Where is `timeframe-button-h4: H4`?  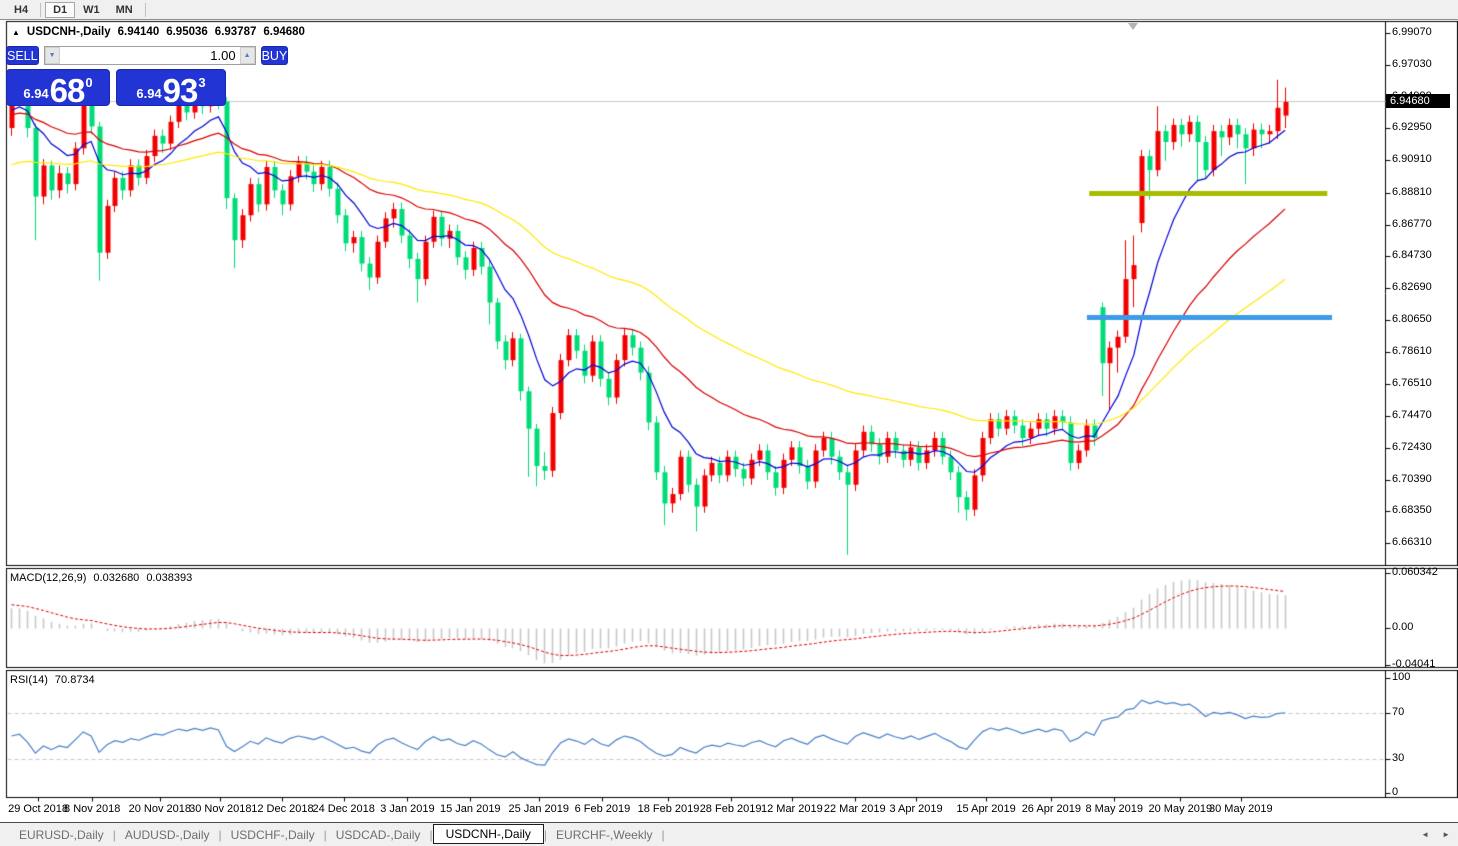 timeframe-button-h4: H4 is located at coordinates (21, 9).